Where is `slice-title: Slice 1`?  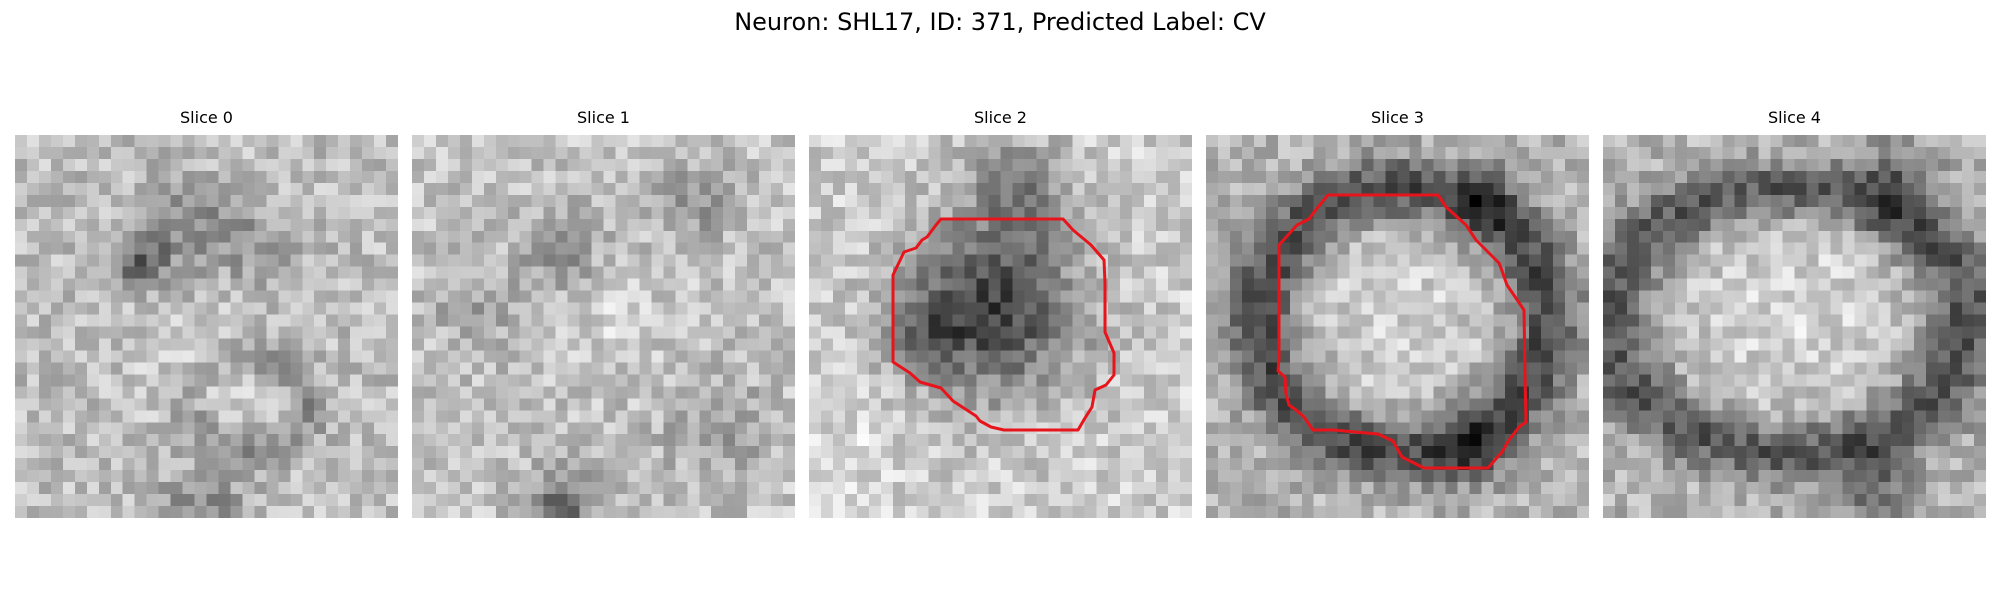
slice-title: Slice 1 is located at coordinates (603, 118).